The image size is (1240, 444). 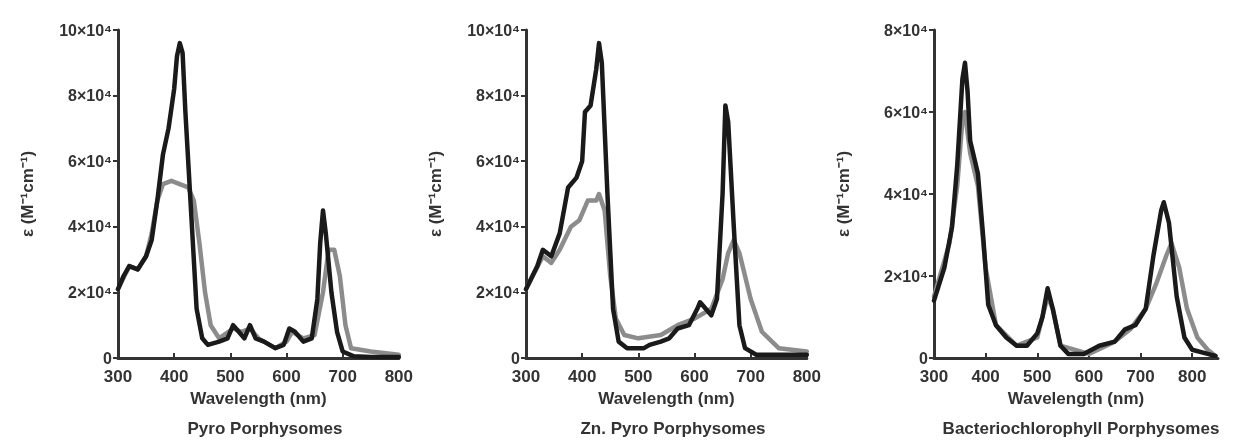 I want to click on text: Zn. Pyro Porphysomes, so click(x=673, y=428).